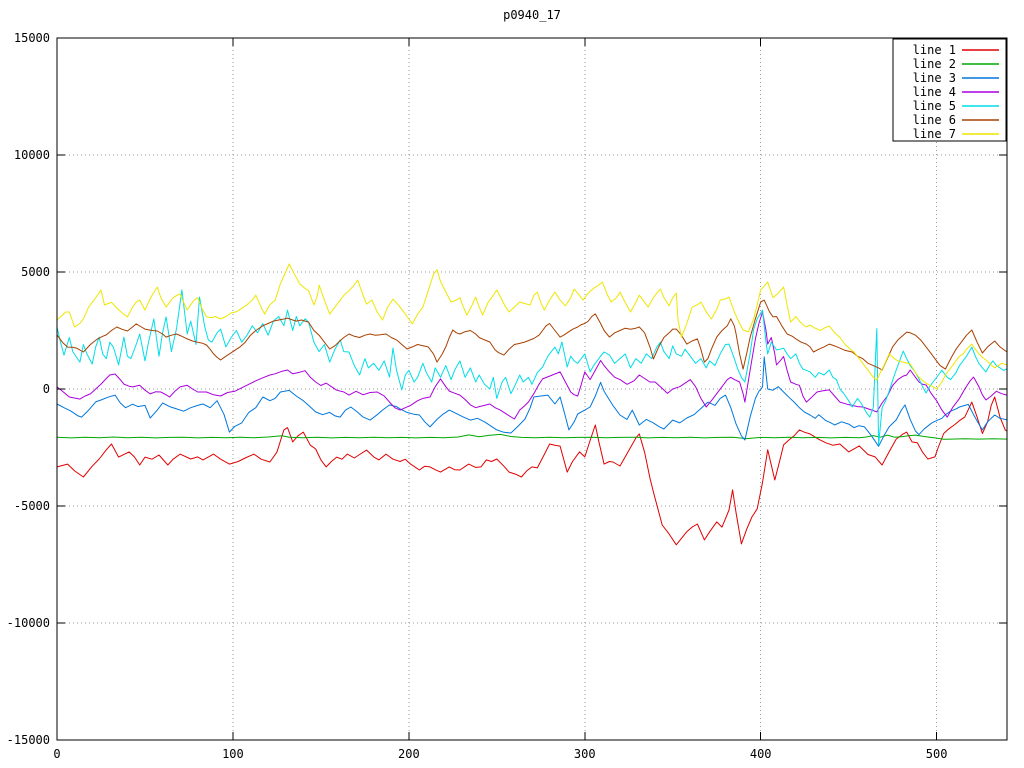 This screenshot has height=768, width=1024. I want to click on legend-label: line 7, so click(934, 134).